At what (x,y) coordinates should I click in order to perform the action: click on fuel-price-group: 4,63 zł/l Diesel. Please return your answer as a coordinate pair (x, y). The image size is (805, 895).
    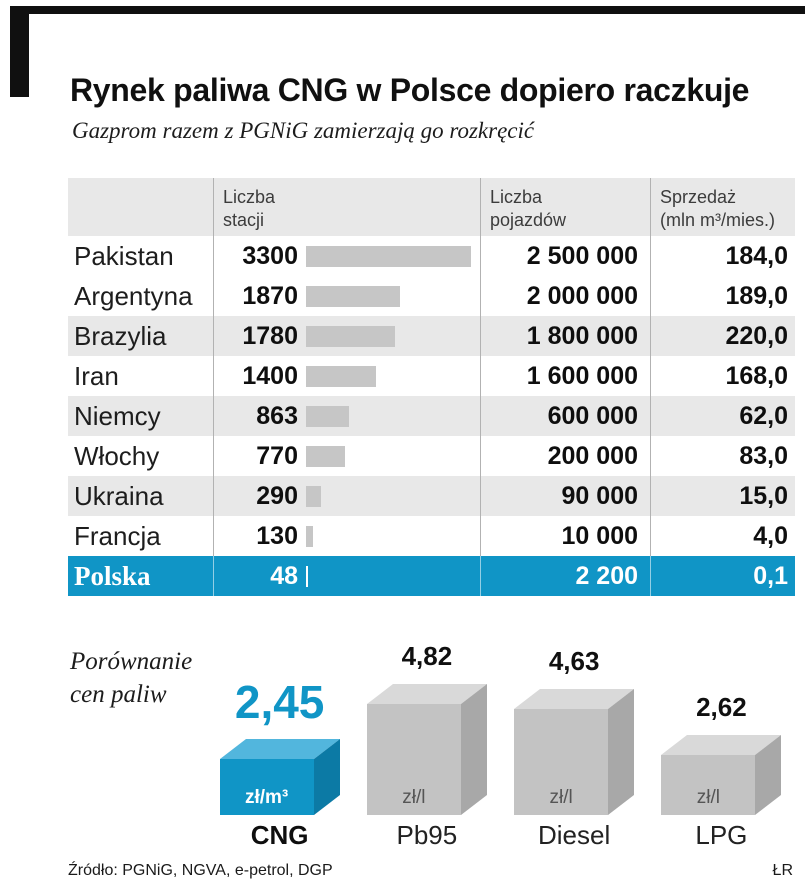
    Looking at the image, I should click on (574, 748).